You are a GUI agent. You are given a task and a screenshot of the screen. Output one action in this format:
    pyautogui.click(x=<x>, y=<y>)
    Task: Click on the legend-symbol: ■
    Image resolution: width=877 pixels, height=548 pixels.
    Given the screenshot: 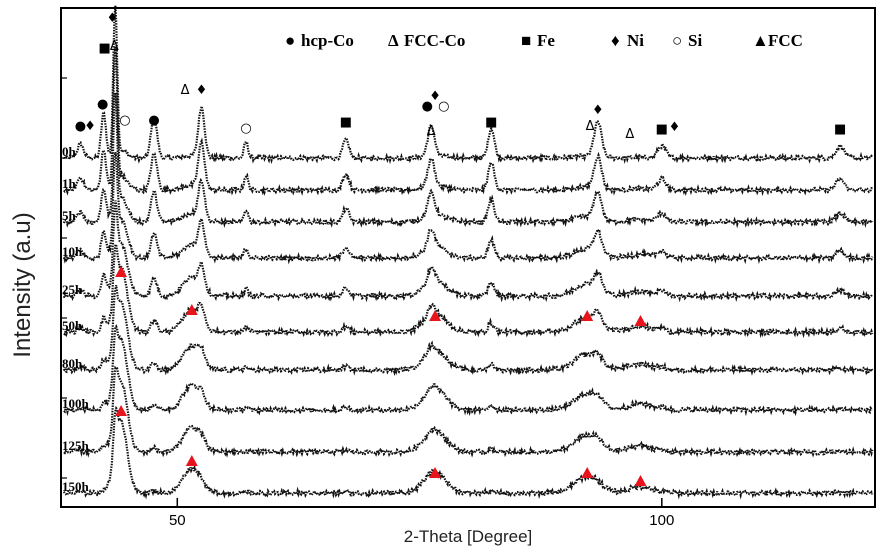 What is the action you would take?
    pyautogui.click(x=526, y=40)
    